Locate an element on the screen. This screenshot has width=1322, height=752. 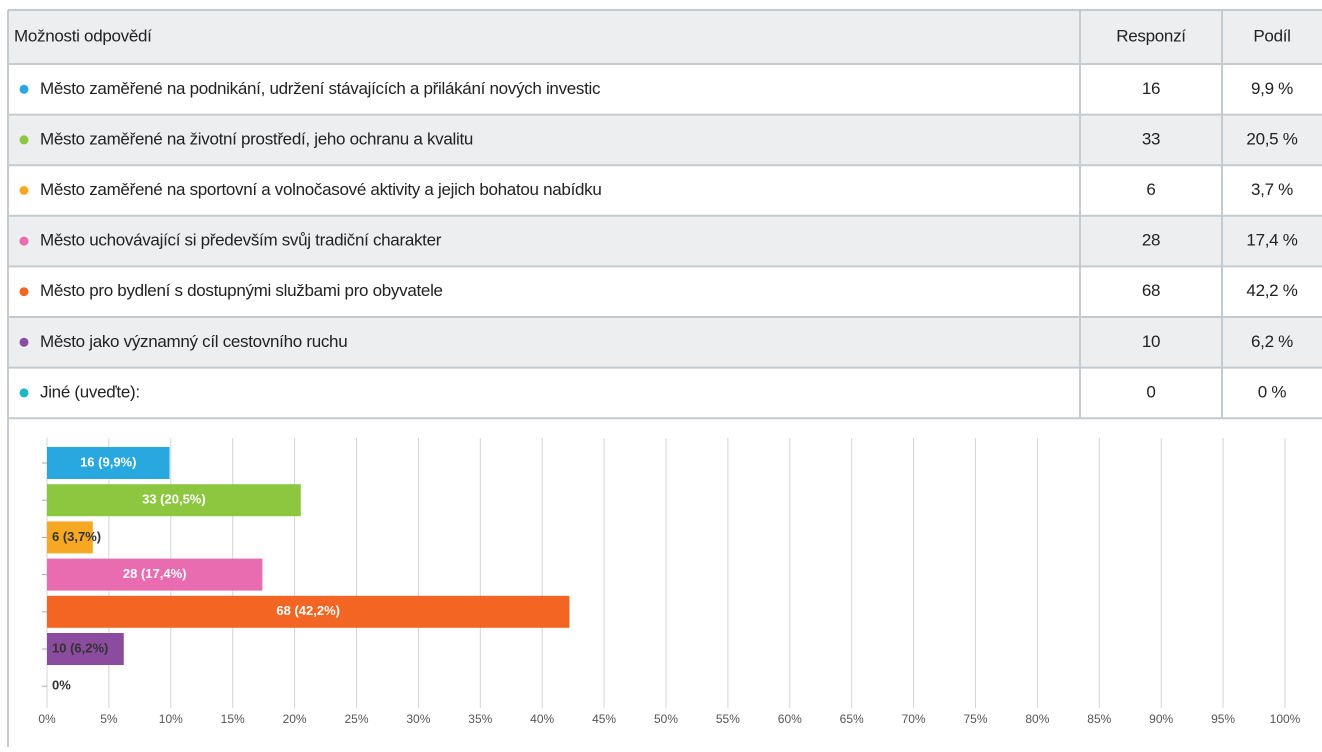
responses: 16 is located at coordinates (1151, 88).